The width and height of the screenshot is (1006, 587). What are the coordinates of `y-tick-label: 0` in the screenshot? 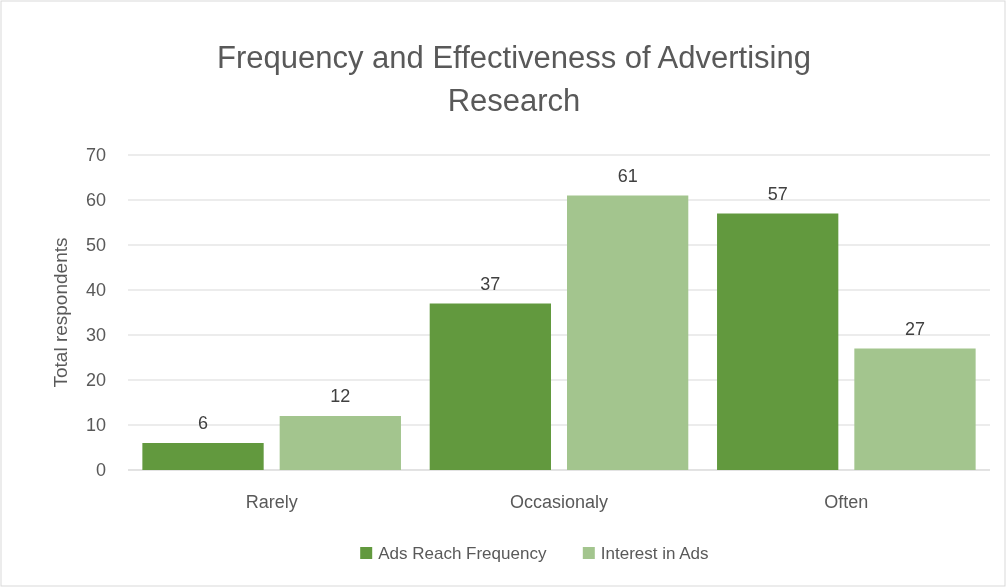 It's located at (100, 470).